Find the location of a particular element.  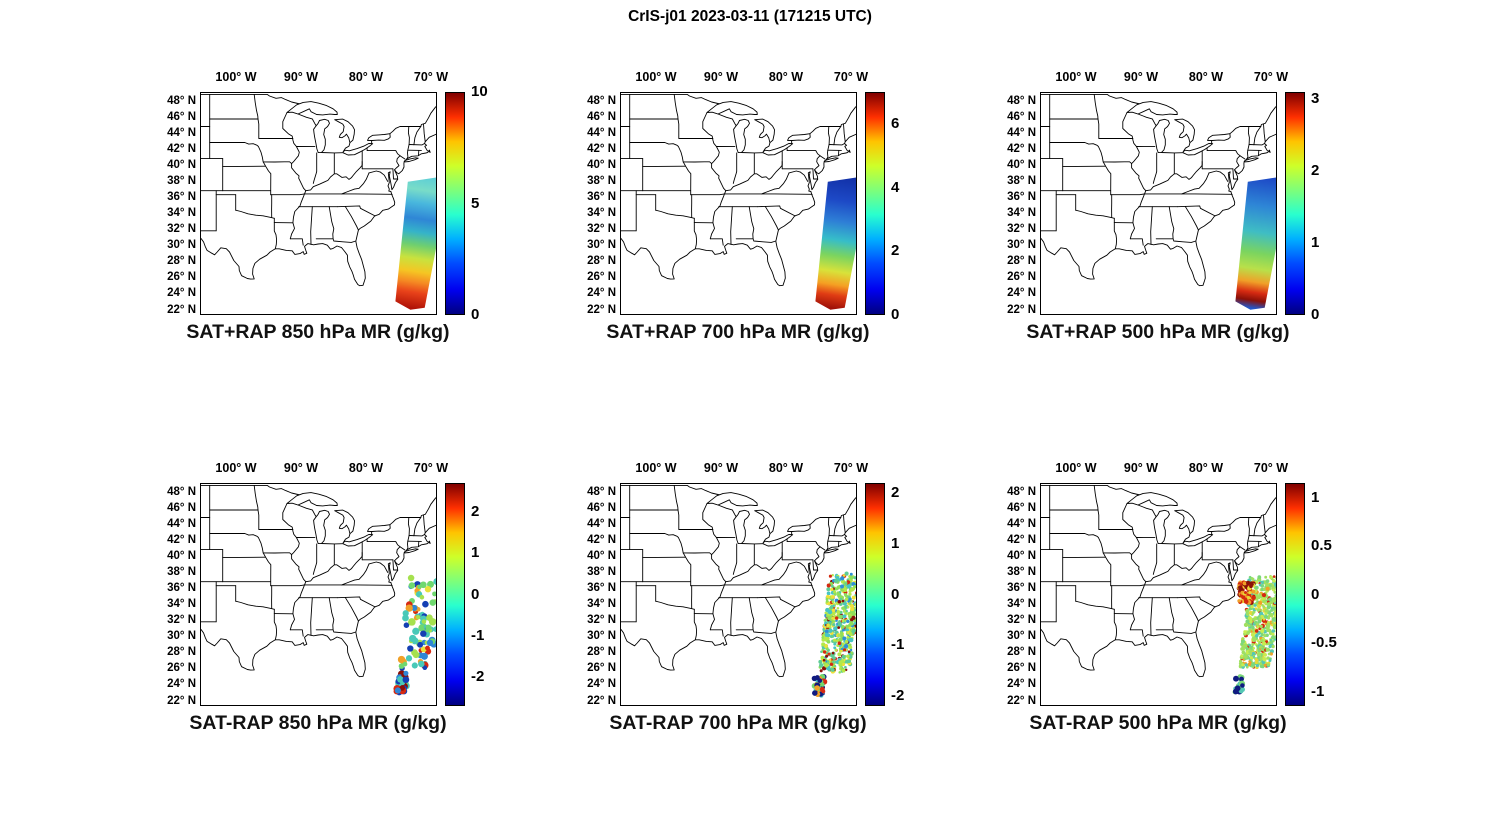

colorbar-tick-label: 4 is located at coordinates (895, 187).